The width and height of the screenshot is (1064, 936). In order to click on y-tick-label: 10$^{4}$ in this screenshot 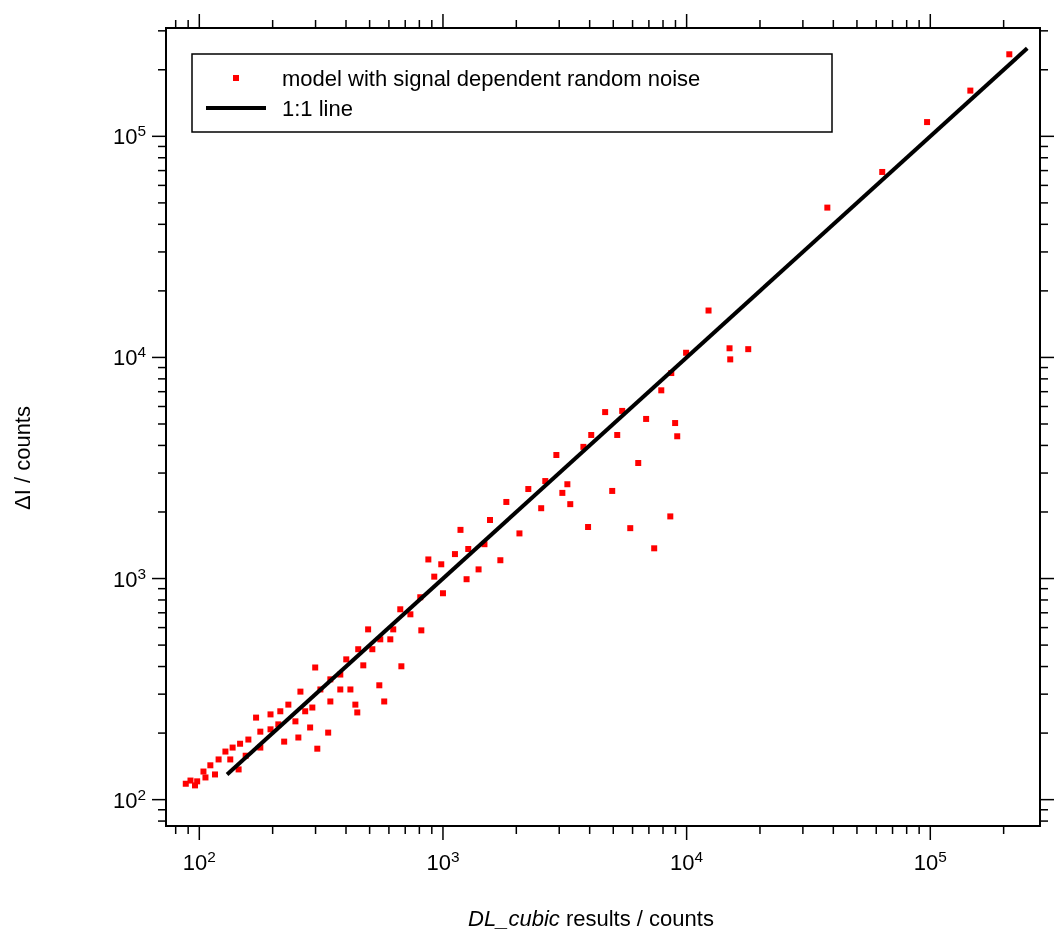, I will do `click(129, 356)`.